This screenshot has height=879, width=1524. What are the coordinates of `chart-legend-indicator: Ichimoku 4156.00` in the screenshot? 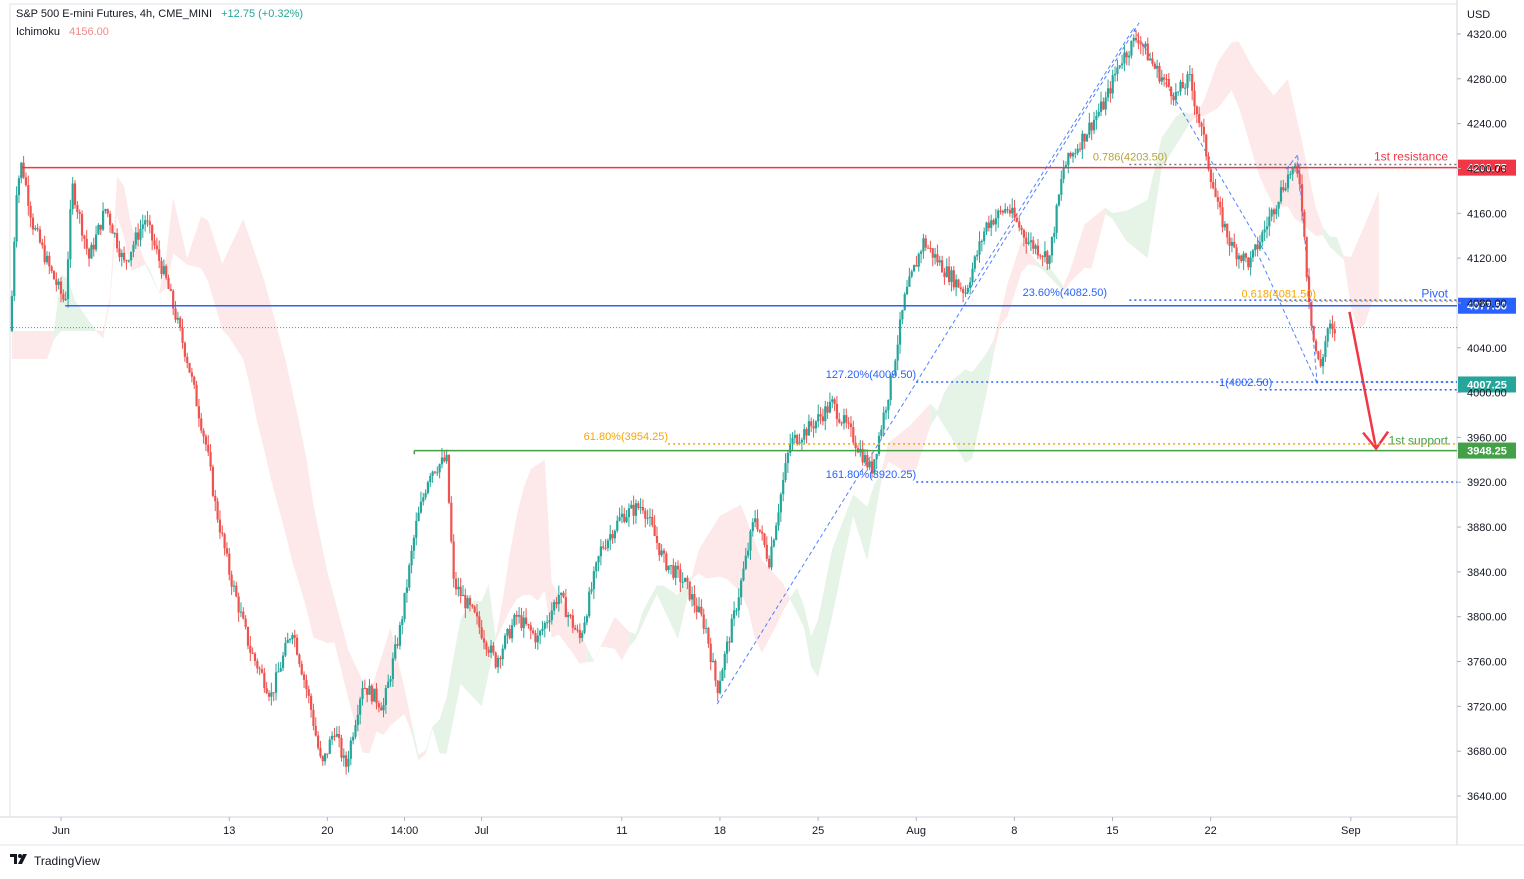 It's located at (65, 32).